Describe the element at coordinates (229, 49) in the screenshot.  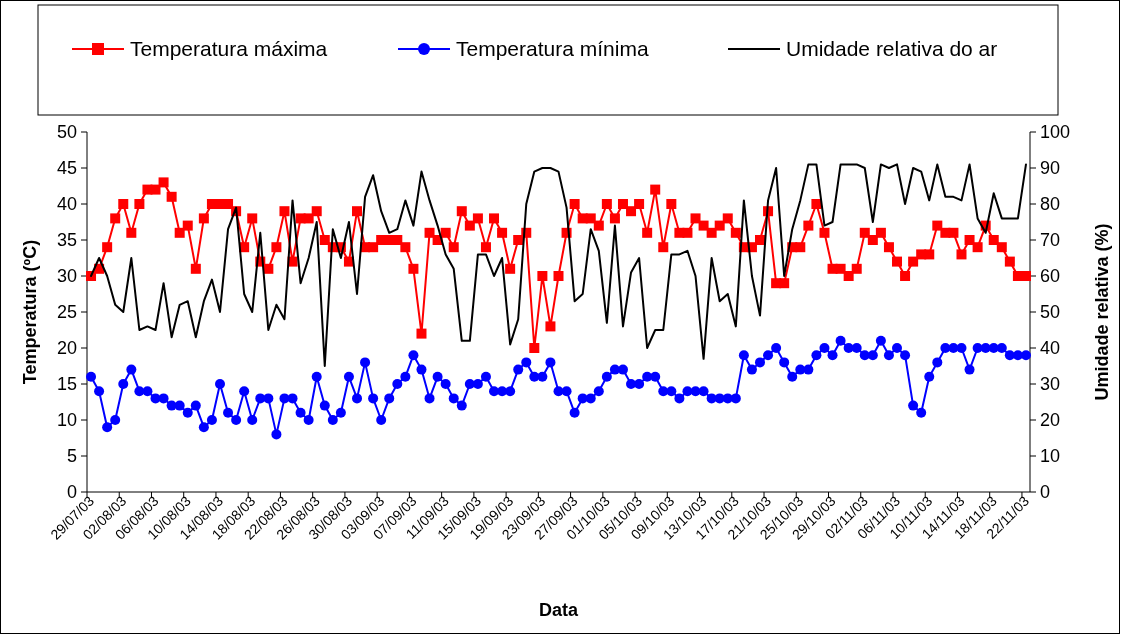
I see `legend-label: Temperatura máxima` at that location.